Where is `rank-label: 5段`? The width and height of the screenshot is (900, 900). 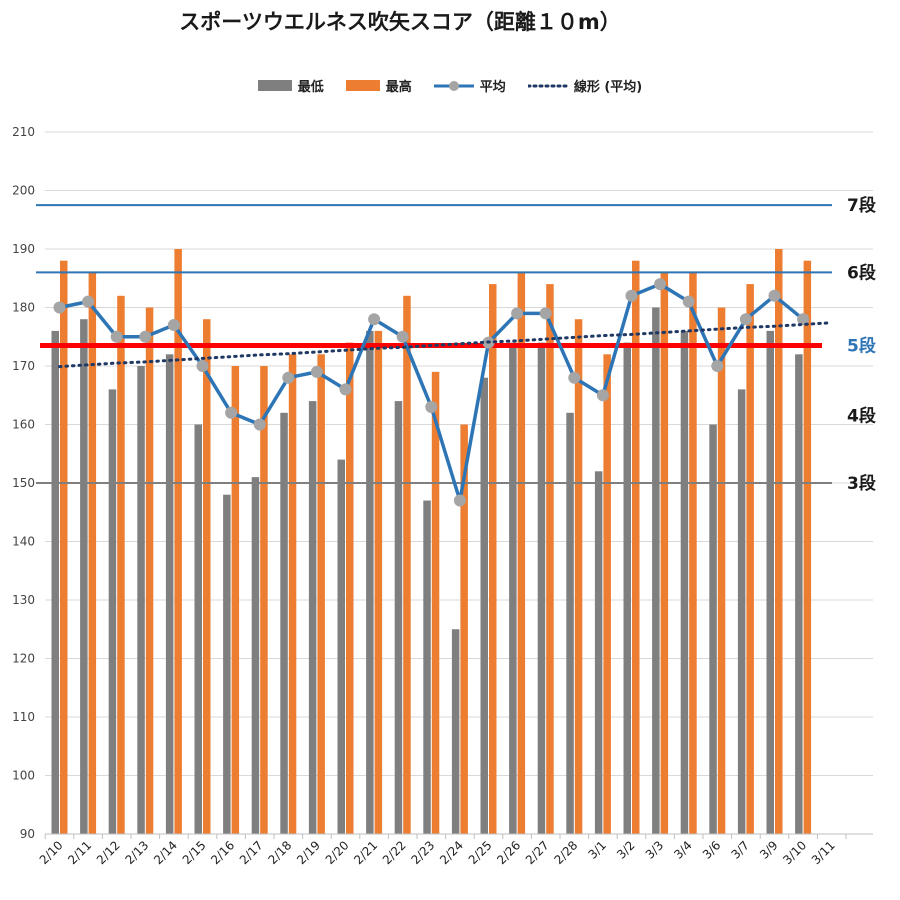 rank-label: 5段 is located at coordinates (861, 346).